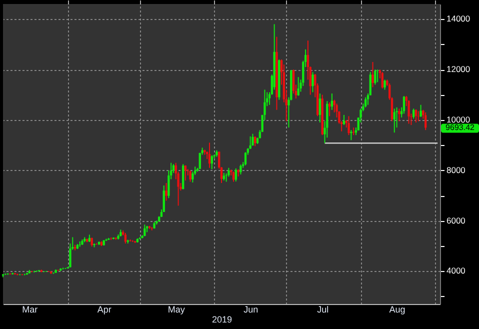  What do you see at coordinates (323, 309) in the screenshot?
I see `x-tick-label: Jul` at bounding box center [323, 309].